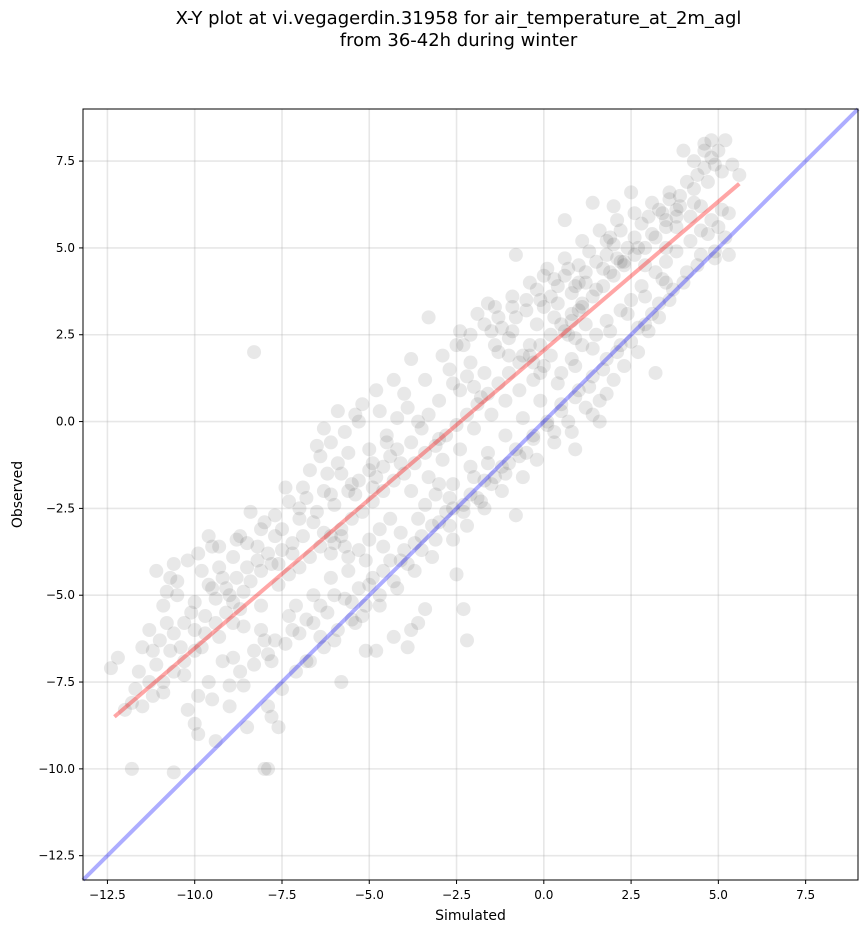 The height and width of the screenshot is (934, 867). Describe the element at coordinates (543, 895) in the screenshot. I see `x-tick-label: 0.0` at that location.